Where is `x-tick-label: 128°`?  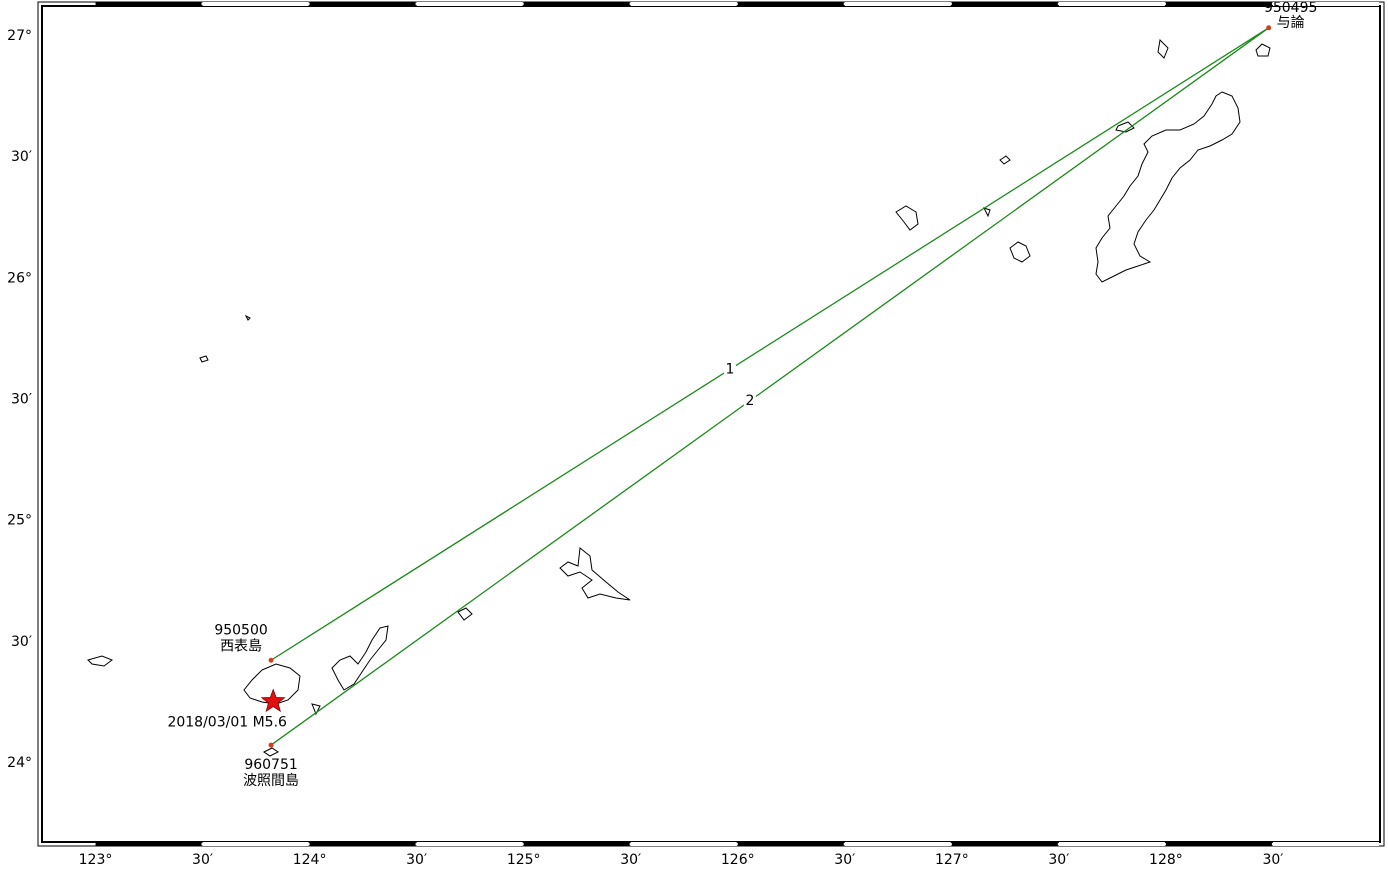
x-tick-label: 128° is located at coordinates (1166, 860).